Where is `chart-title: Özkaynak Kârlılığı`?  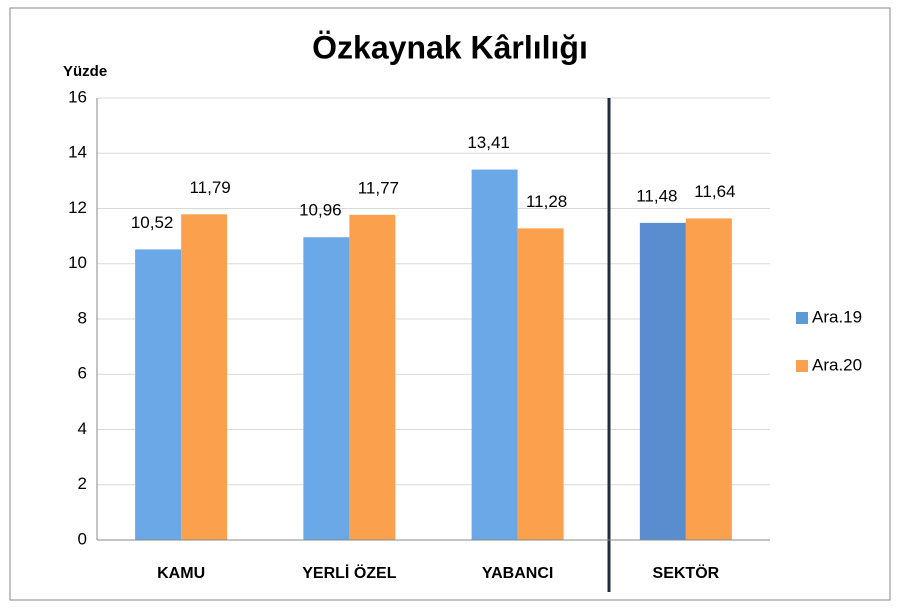
chart-title: Özkaynak Kârlılığı is located at coordinates (450, 47).